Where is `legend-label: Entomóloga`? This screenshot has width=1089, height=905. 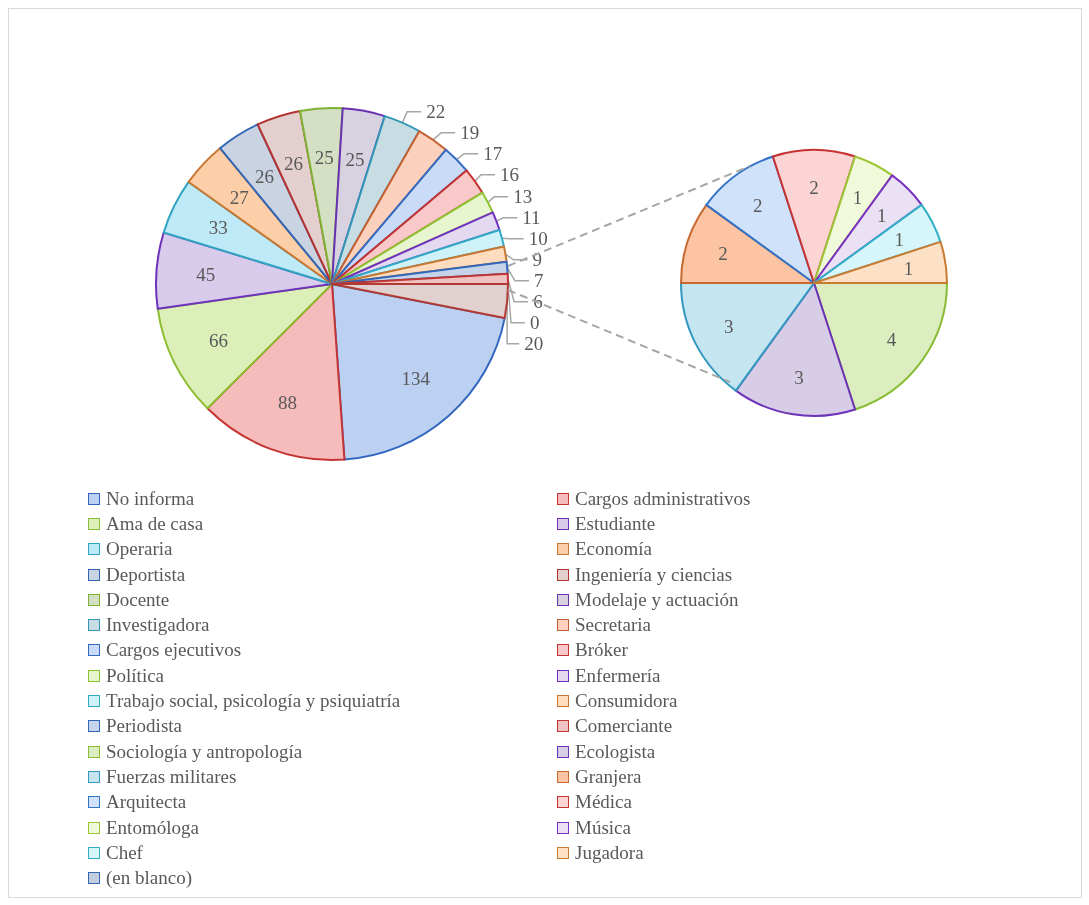 legend-label: Entomóloga is located at coordinates (152, 827).